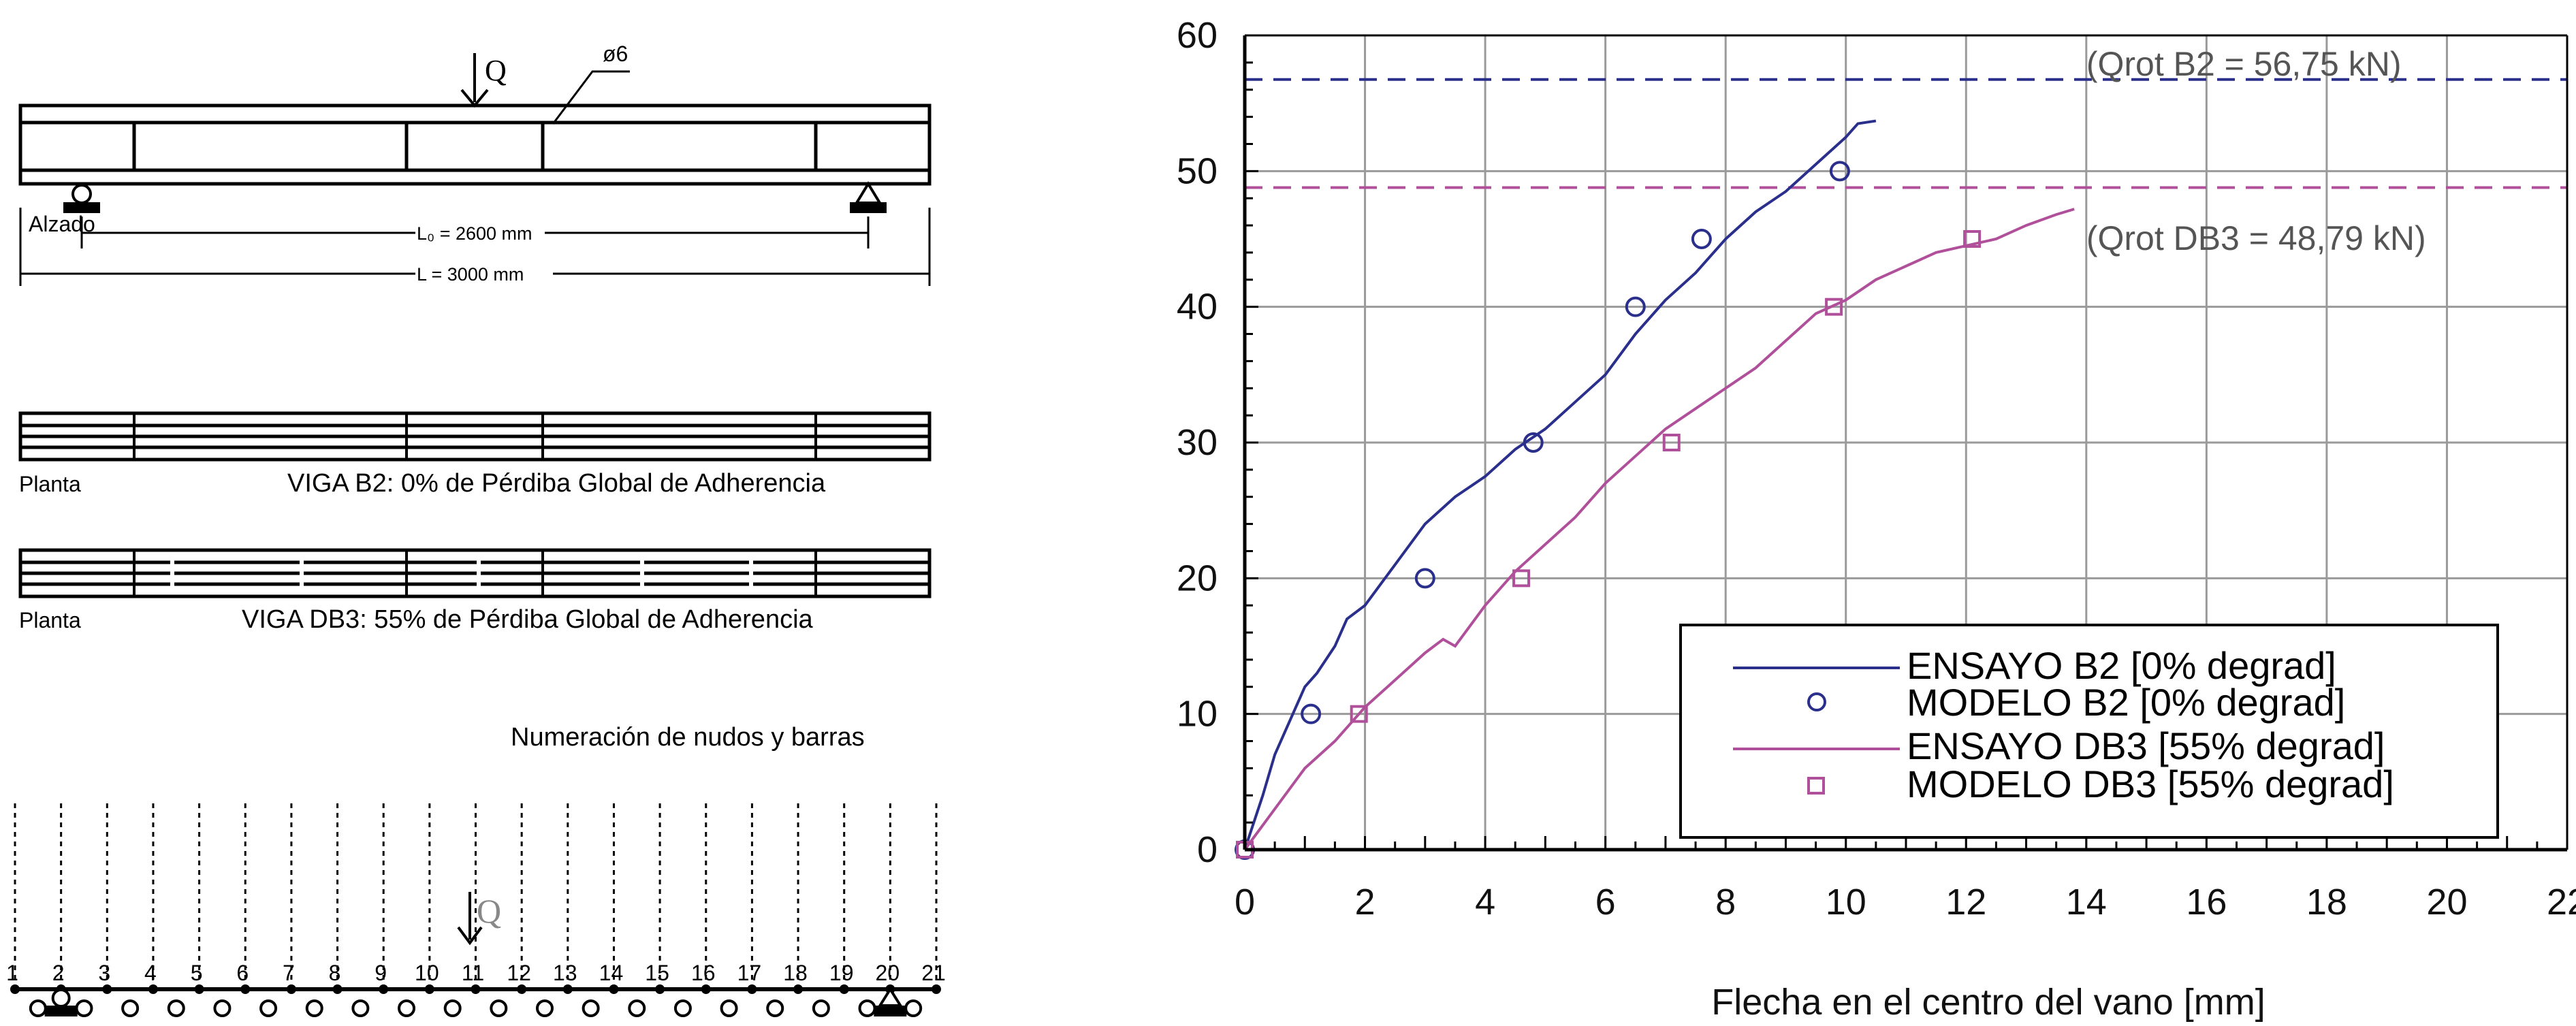 The height and width of the screenshot is (1026, 2576). I want to click on load-arrow-icon, so click(474, 80).